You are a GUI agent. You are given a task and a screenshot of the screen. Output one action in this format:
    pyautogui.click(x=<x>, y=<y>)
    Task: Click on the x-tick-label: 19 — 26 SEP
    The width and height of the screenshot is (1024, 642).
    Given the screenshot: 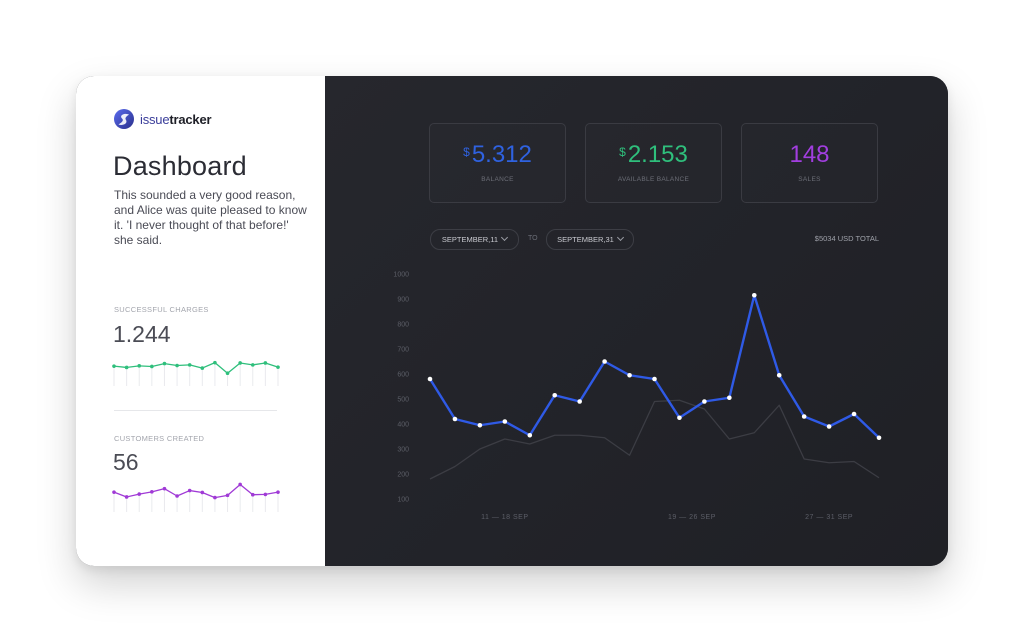 What is the action you would take?
    pyautogui.click(x=692, y=517)
    